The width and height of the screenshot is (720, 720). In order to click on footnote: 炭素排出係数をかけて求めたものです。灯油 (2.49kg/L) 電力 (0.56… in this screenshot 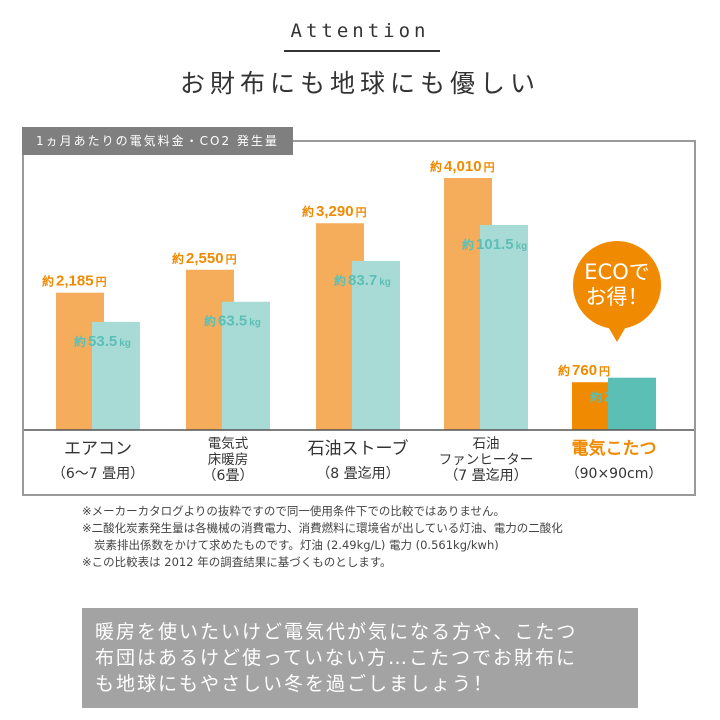, I will do `click(296, 545)`.